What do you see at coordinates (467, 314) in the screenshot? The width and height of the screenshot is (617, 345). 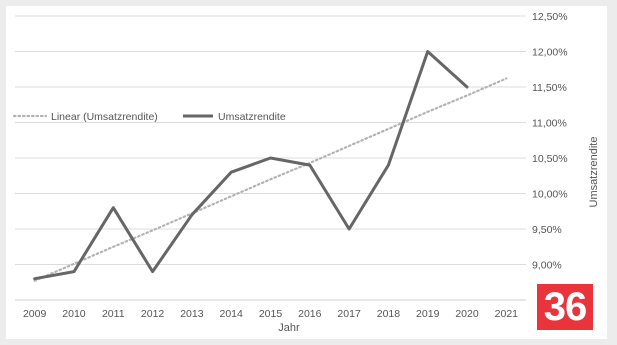 I see `x-tick-label: 2020` at bounding box center [467, 314].